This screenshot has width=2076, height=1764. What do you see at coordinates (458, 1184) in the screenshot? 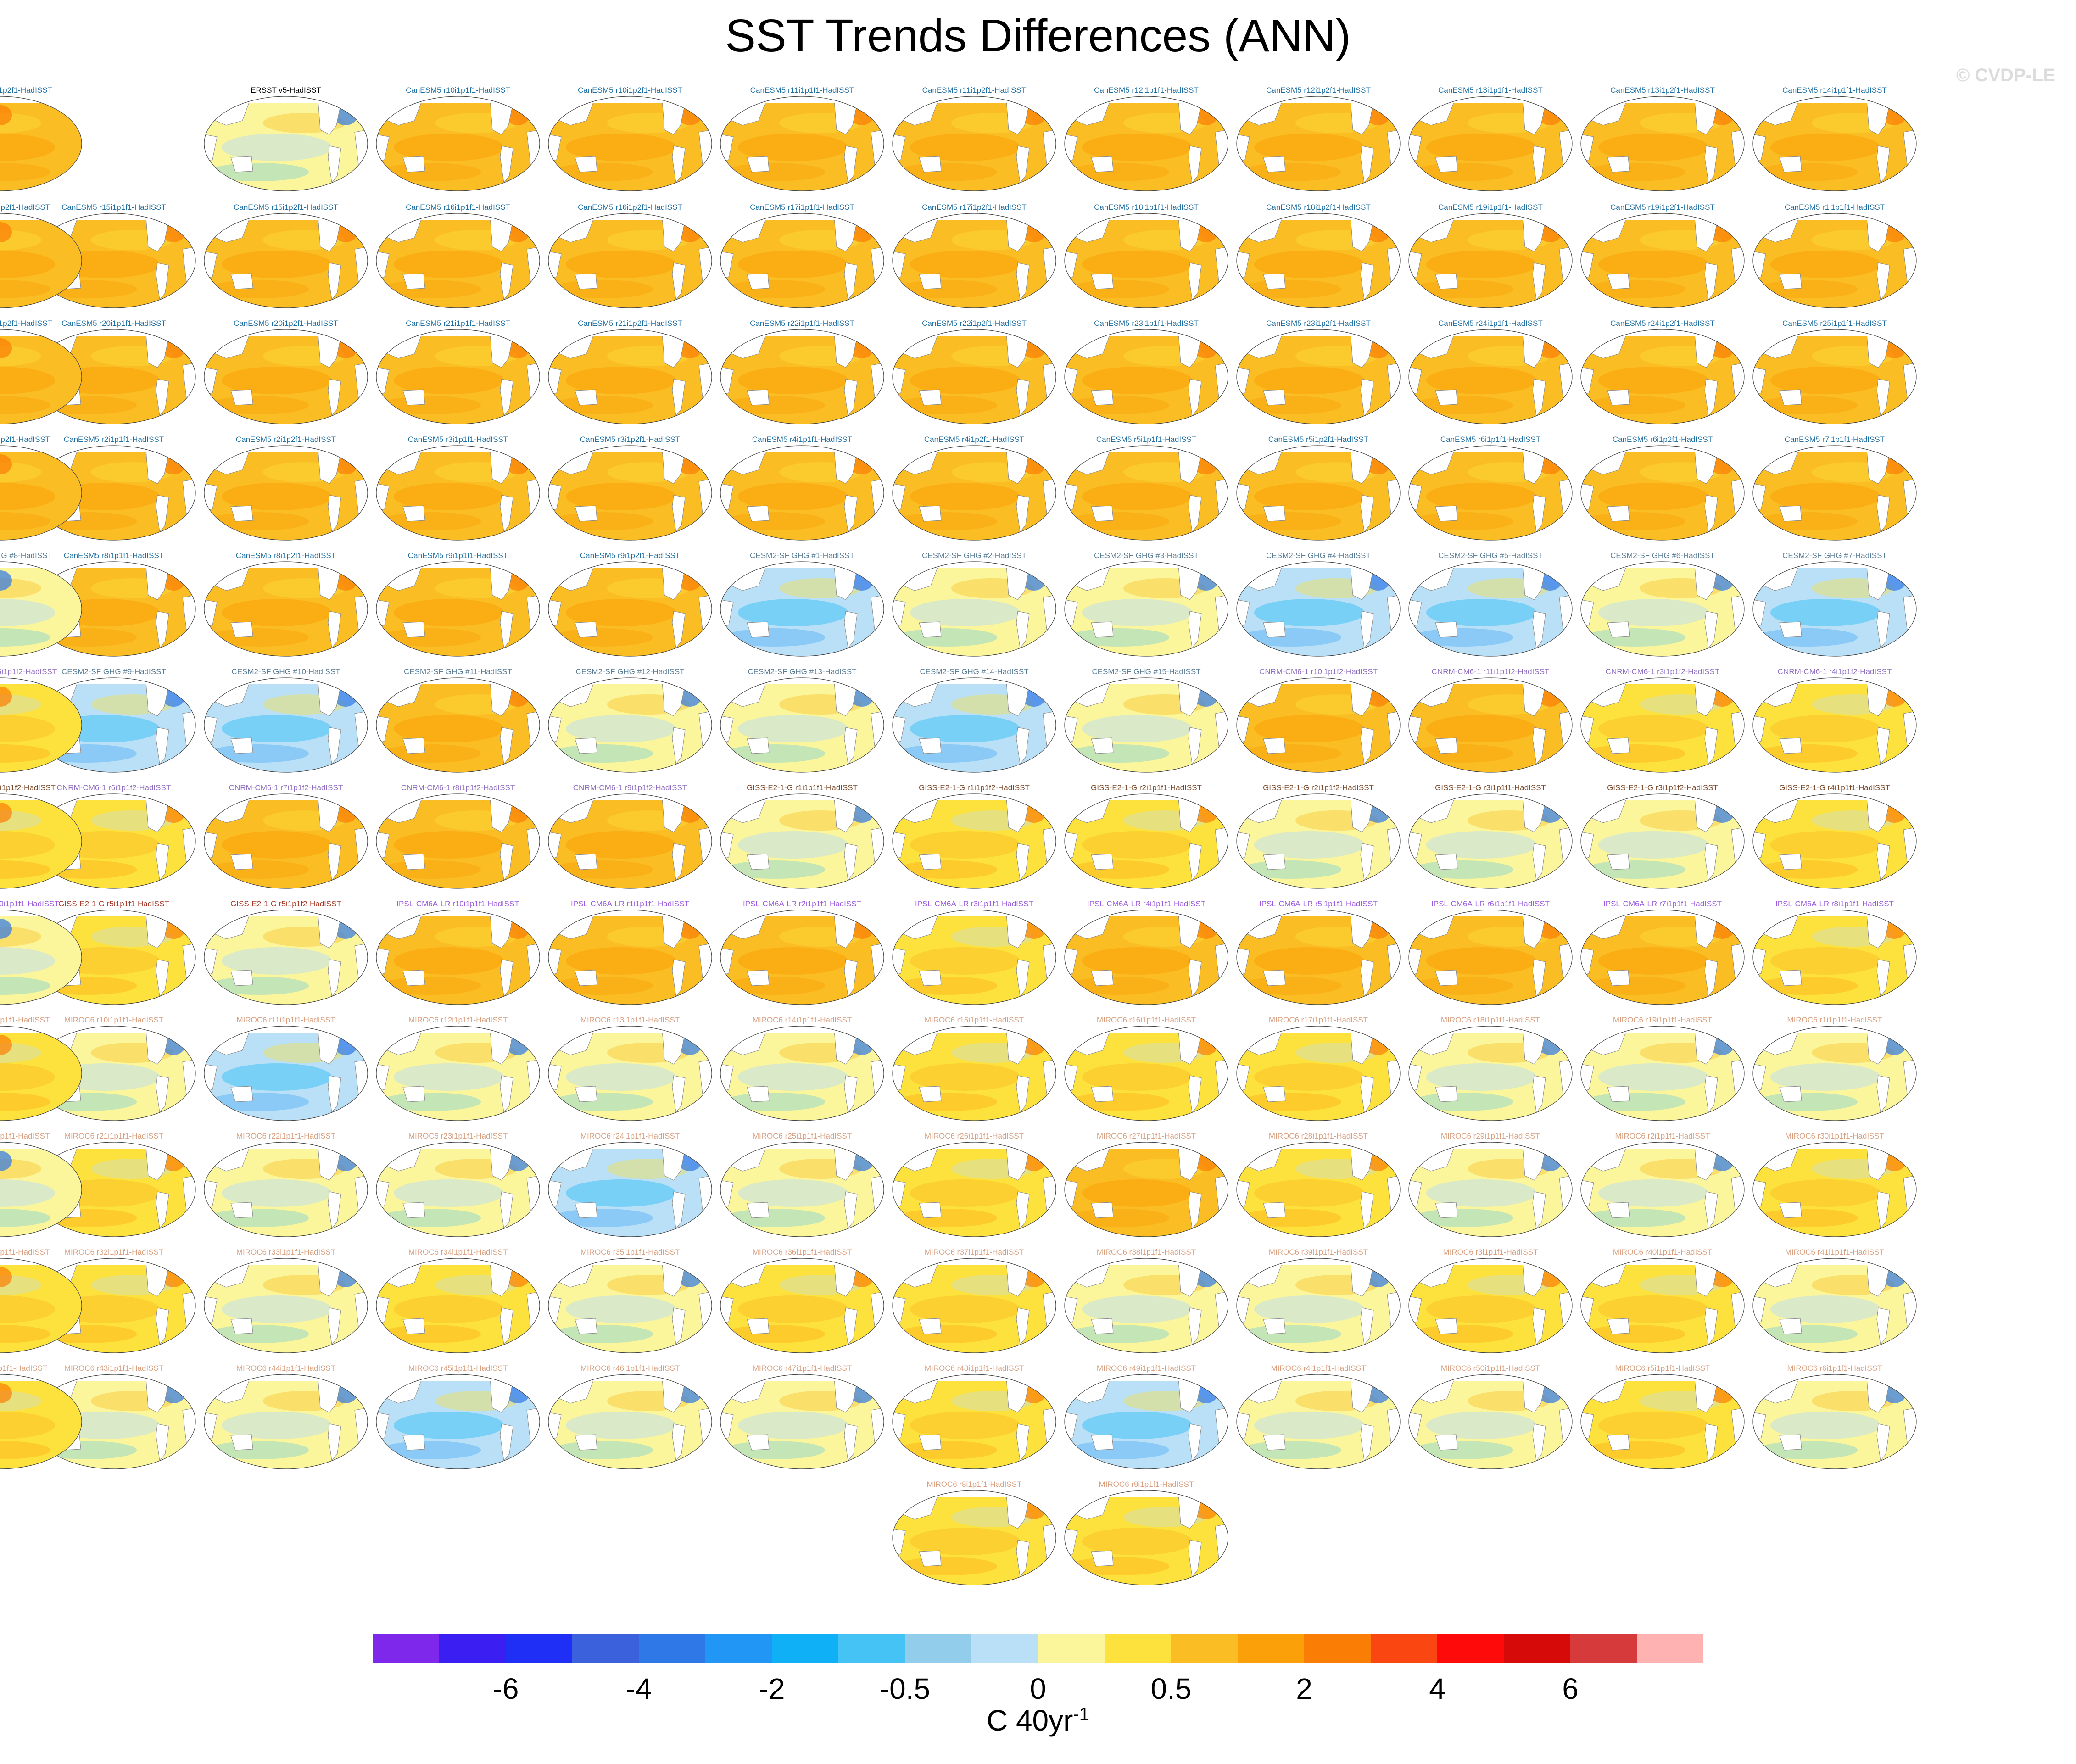
I see `map-panel: MIROC6 r23i1p1f1-HadISST` at bounding box center [458, 1184].